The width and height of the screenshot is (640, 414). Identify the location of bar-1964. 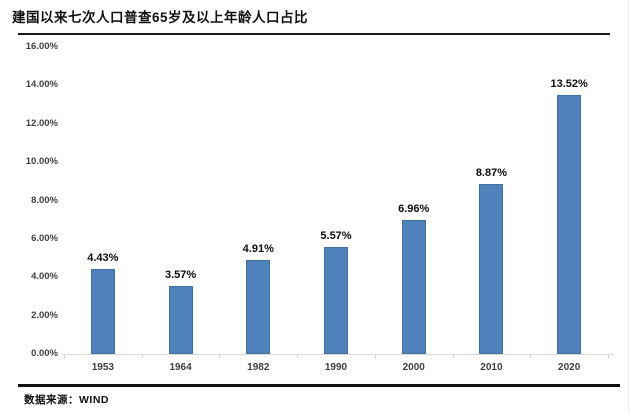
(180, 319).